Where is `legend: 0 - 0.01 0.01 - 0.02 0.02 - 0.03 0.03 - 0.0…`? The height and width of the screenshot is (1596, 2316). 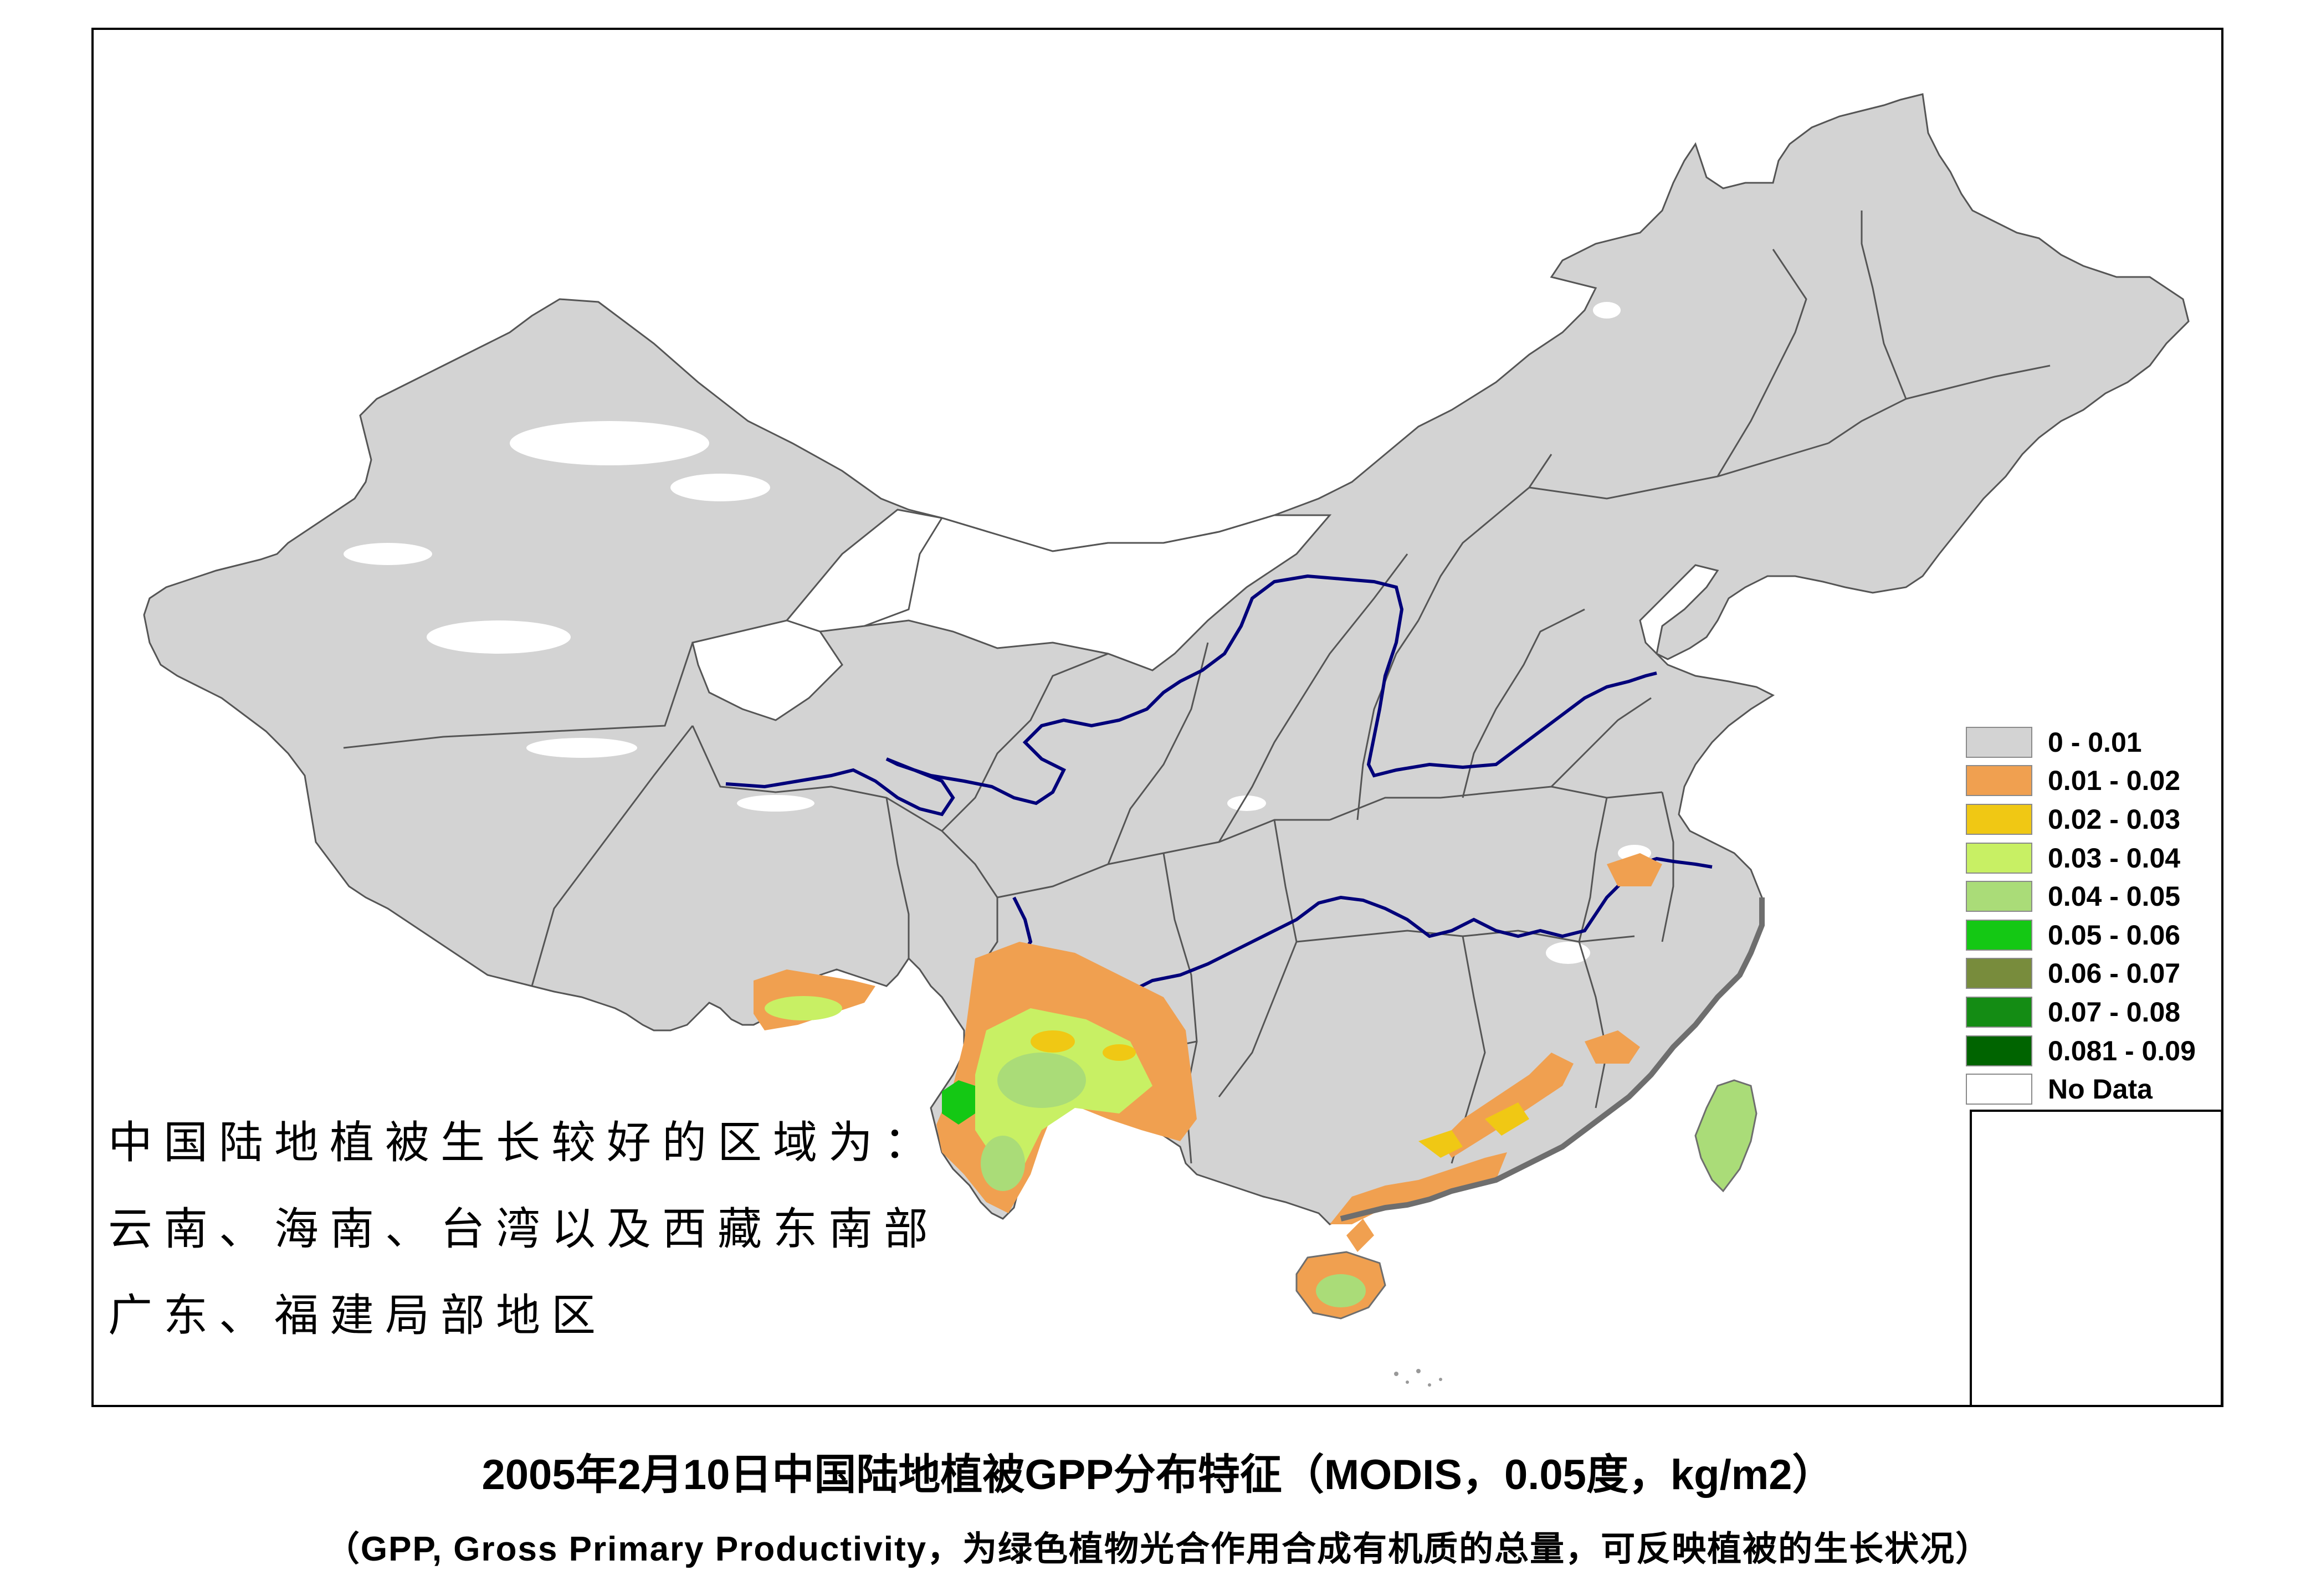
legend: 0 - 0.01 0.01 - 0.02 0.02 - 0.03 0.03 - 0.0… is located at coordinates (2093, 916).